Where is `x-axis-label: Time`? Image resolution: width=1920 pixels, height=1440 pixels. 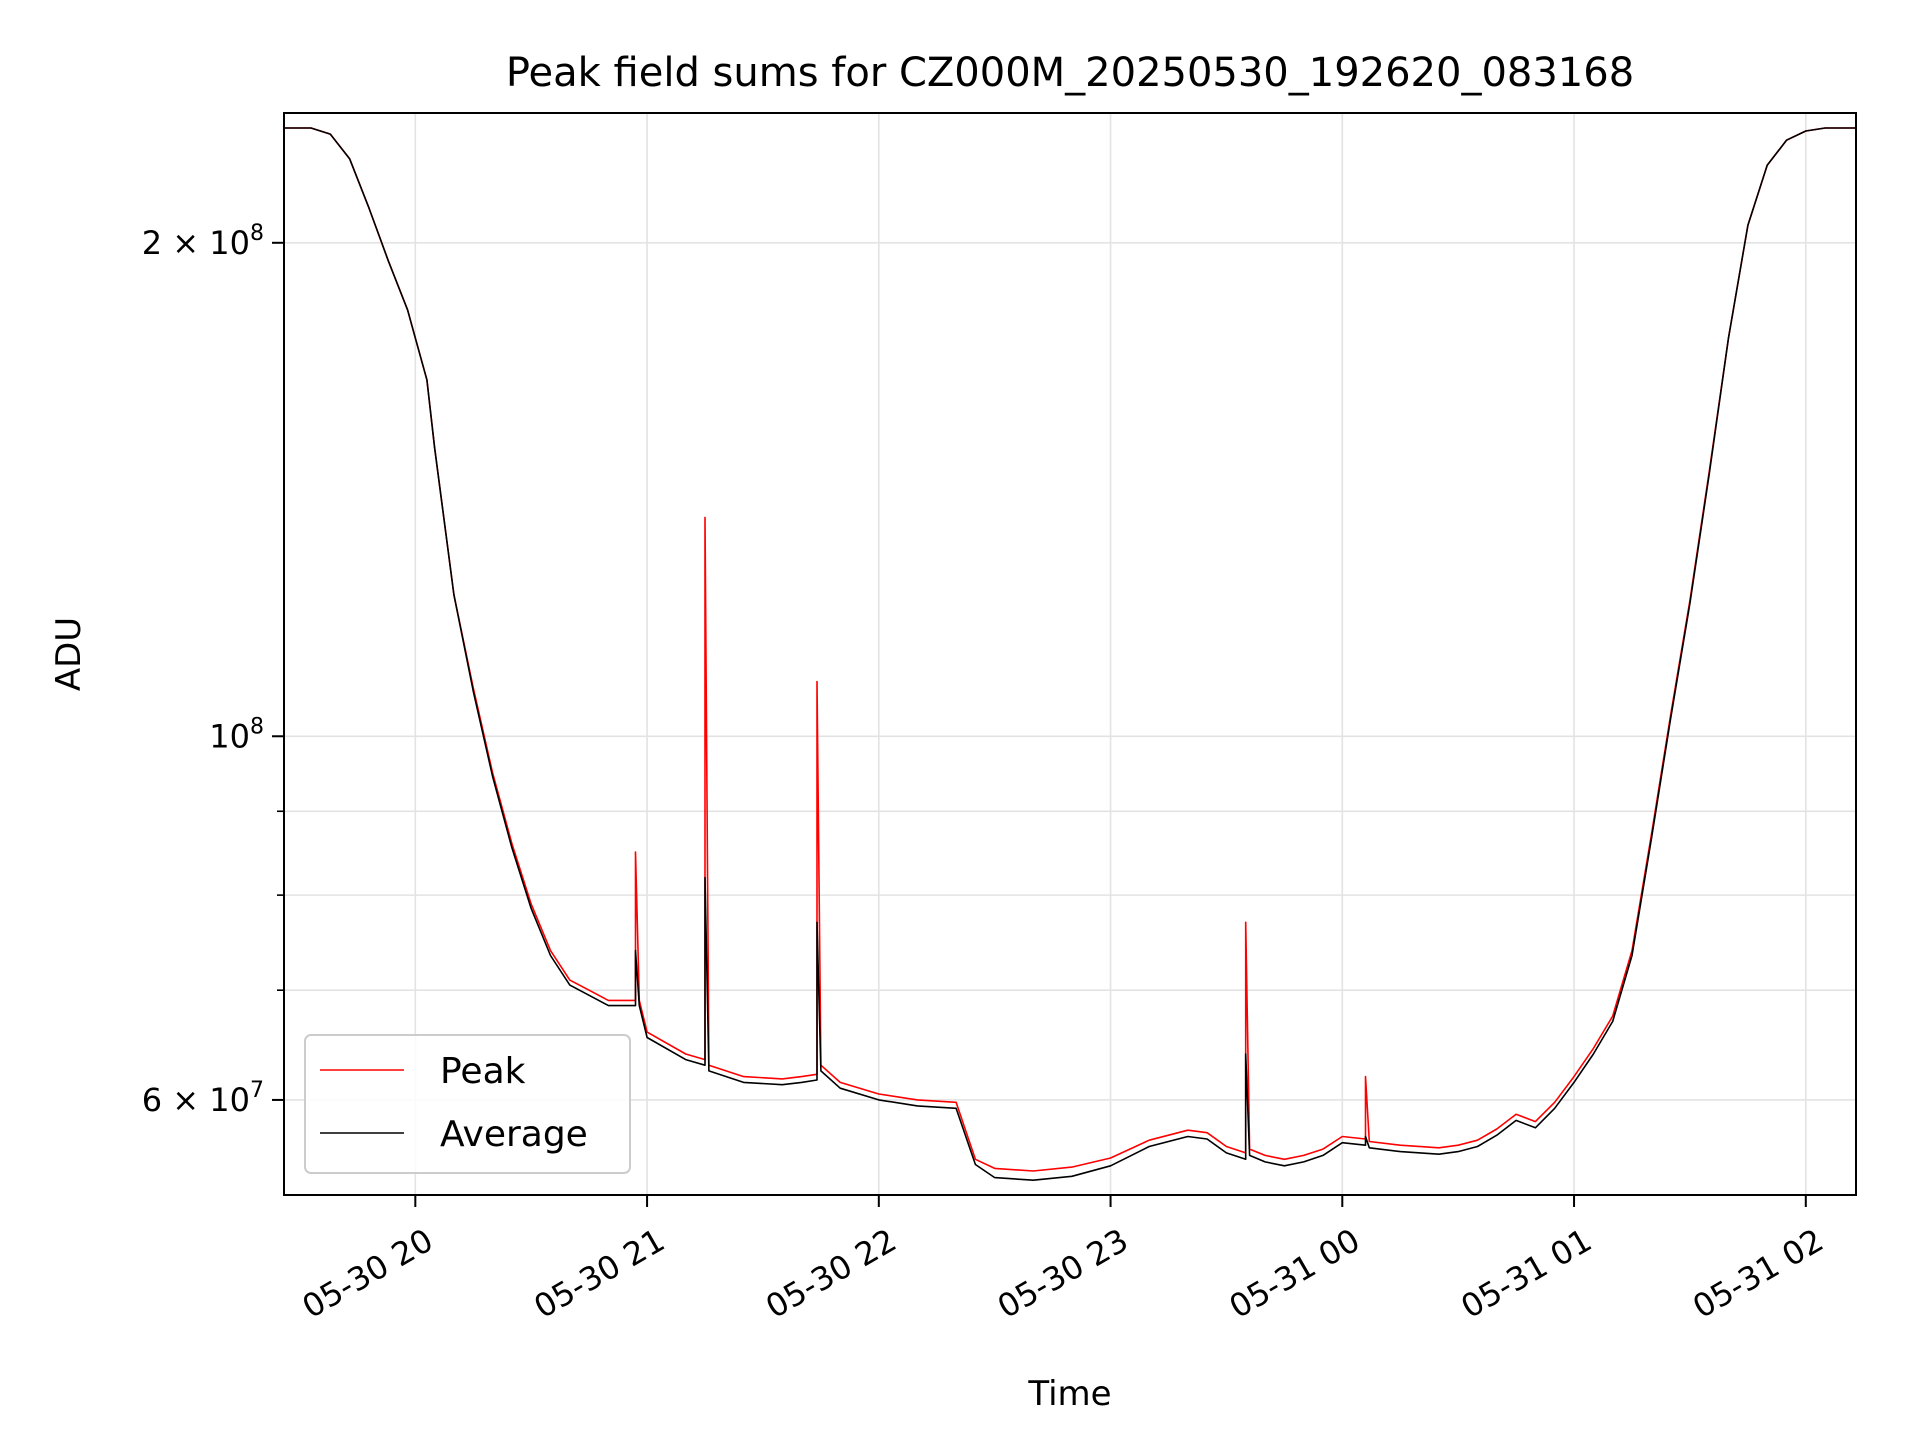 x-axis-label: Time is located at coordinates (1069, 1394).